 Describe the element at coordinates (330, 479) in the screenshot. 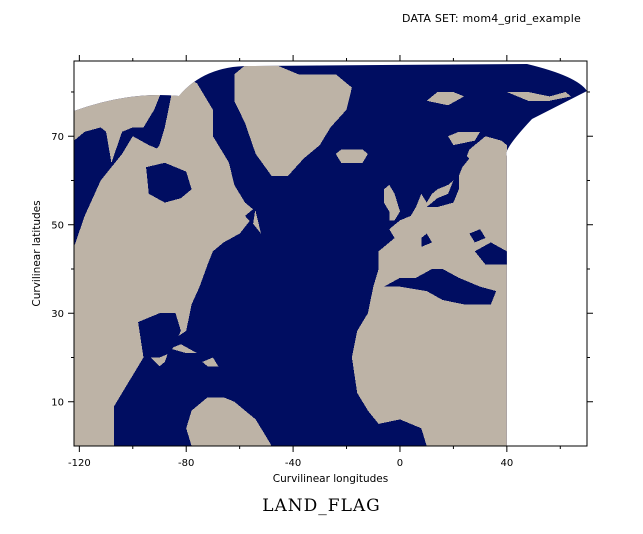

I see `x-axis-label: Curvilinear longitudes` at that location.